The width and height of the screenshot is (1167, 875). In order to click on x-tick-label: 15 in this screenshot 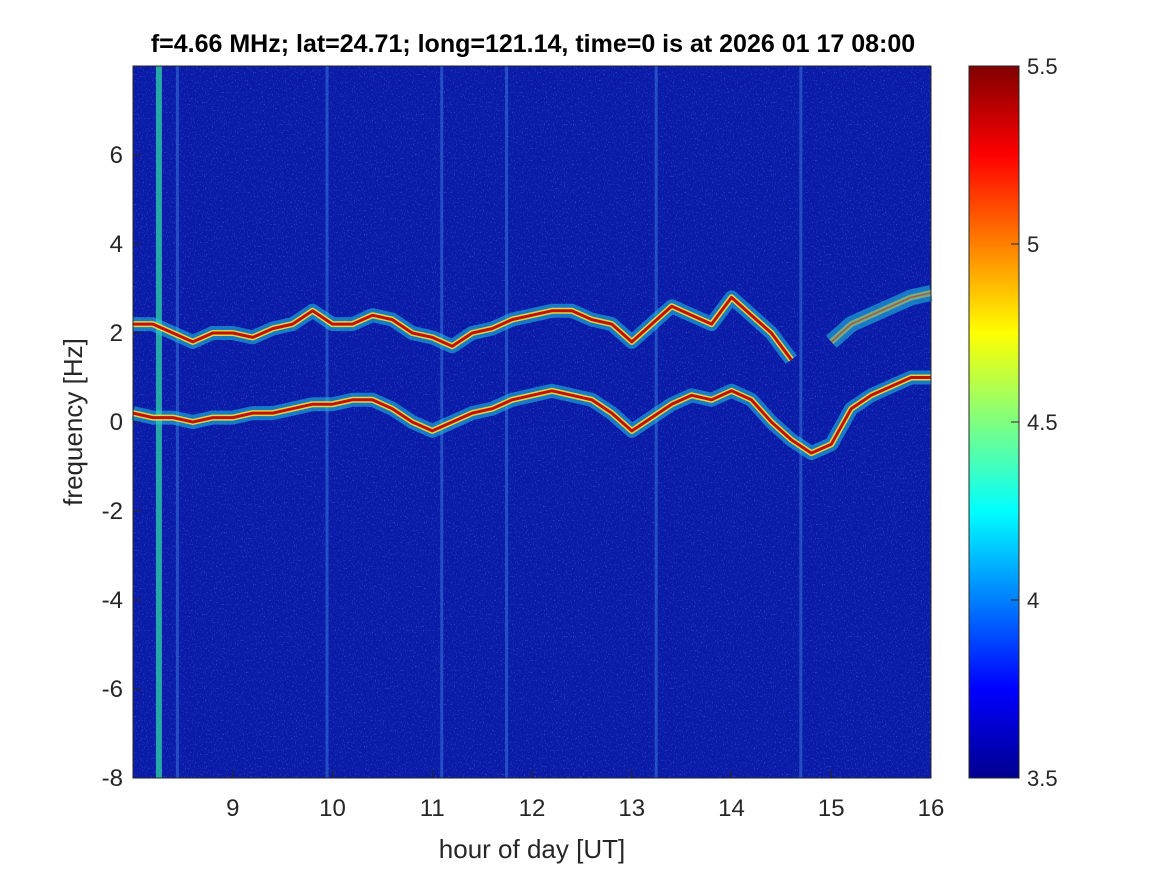, I will do `click(831, 808)`.